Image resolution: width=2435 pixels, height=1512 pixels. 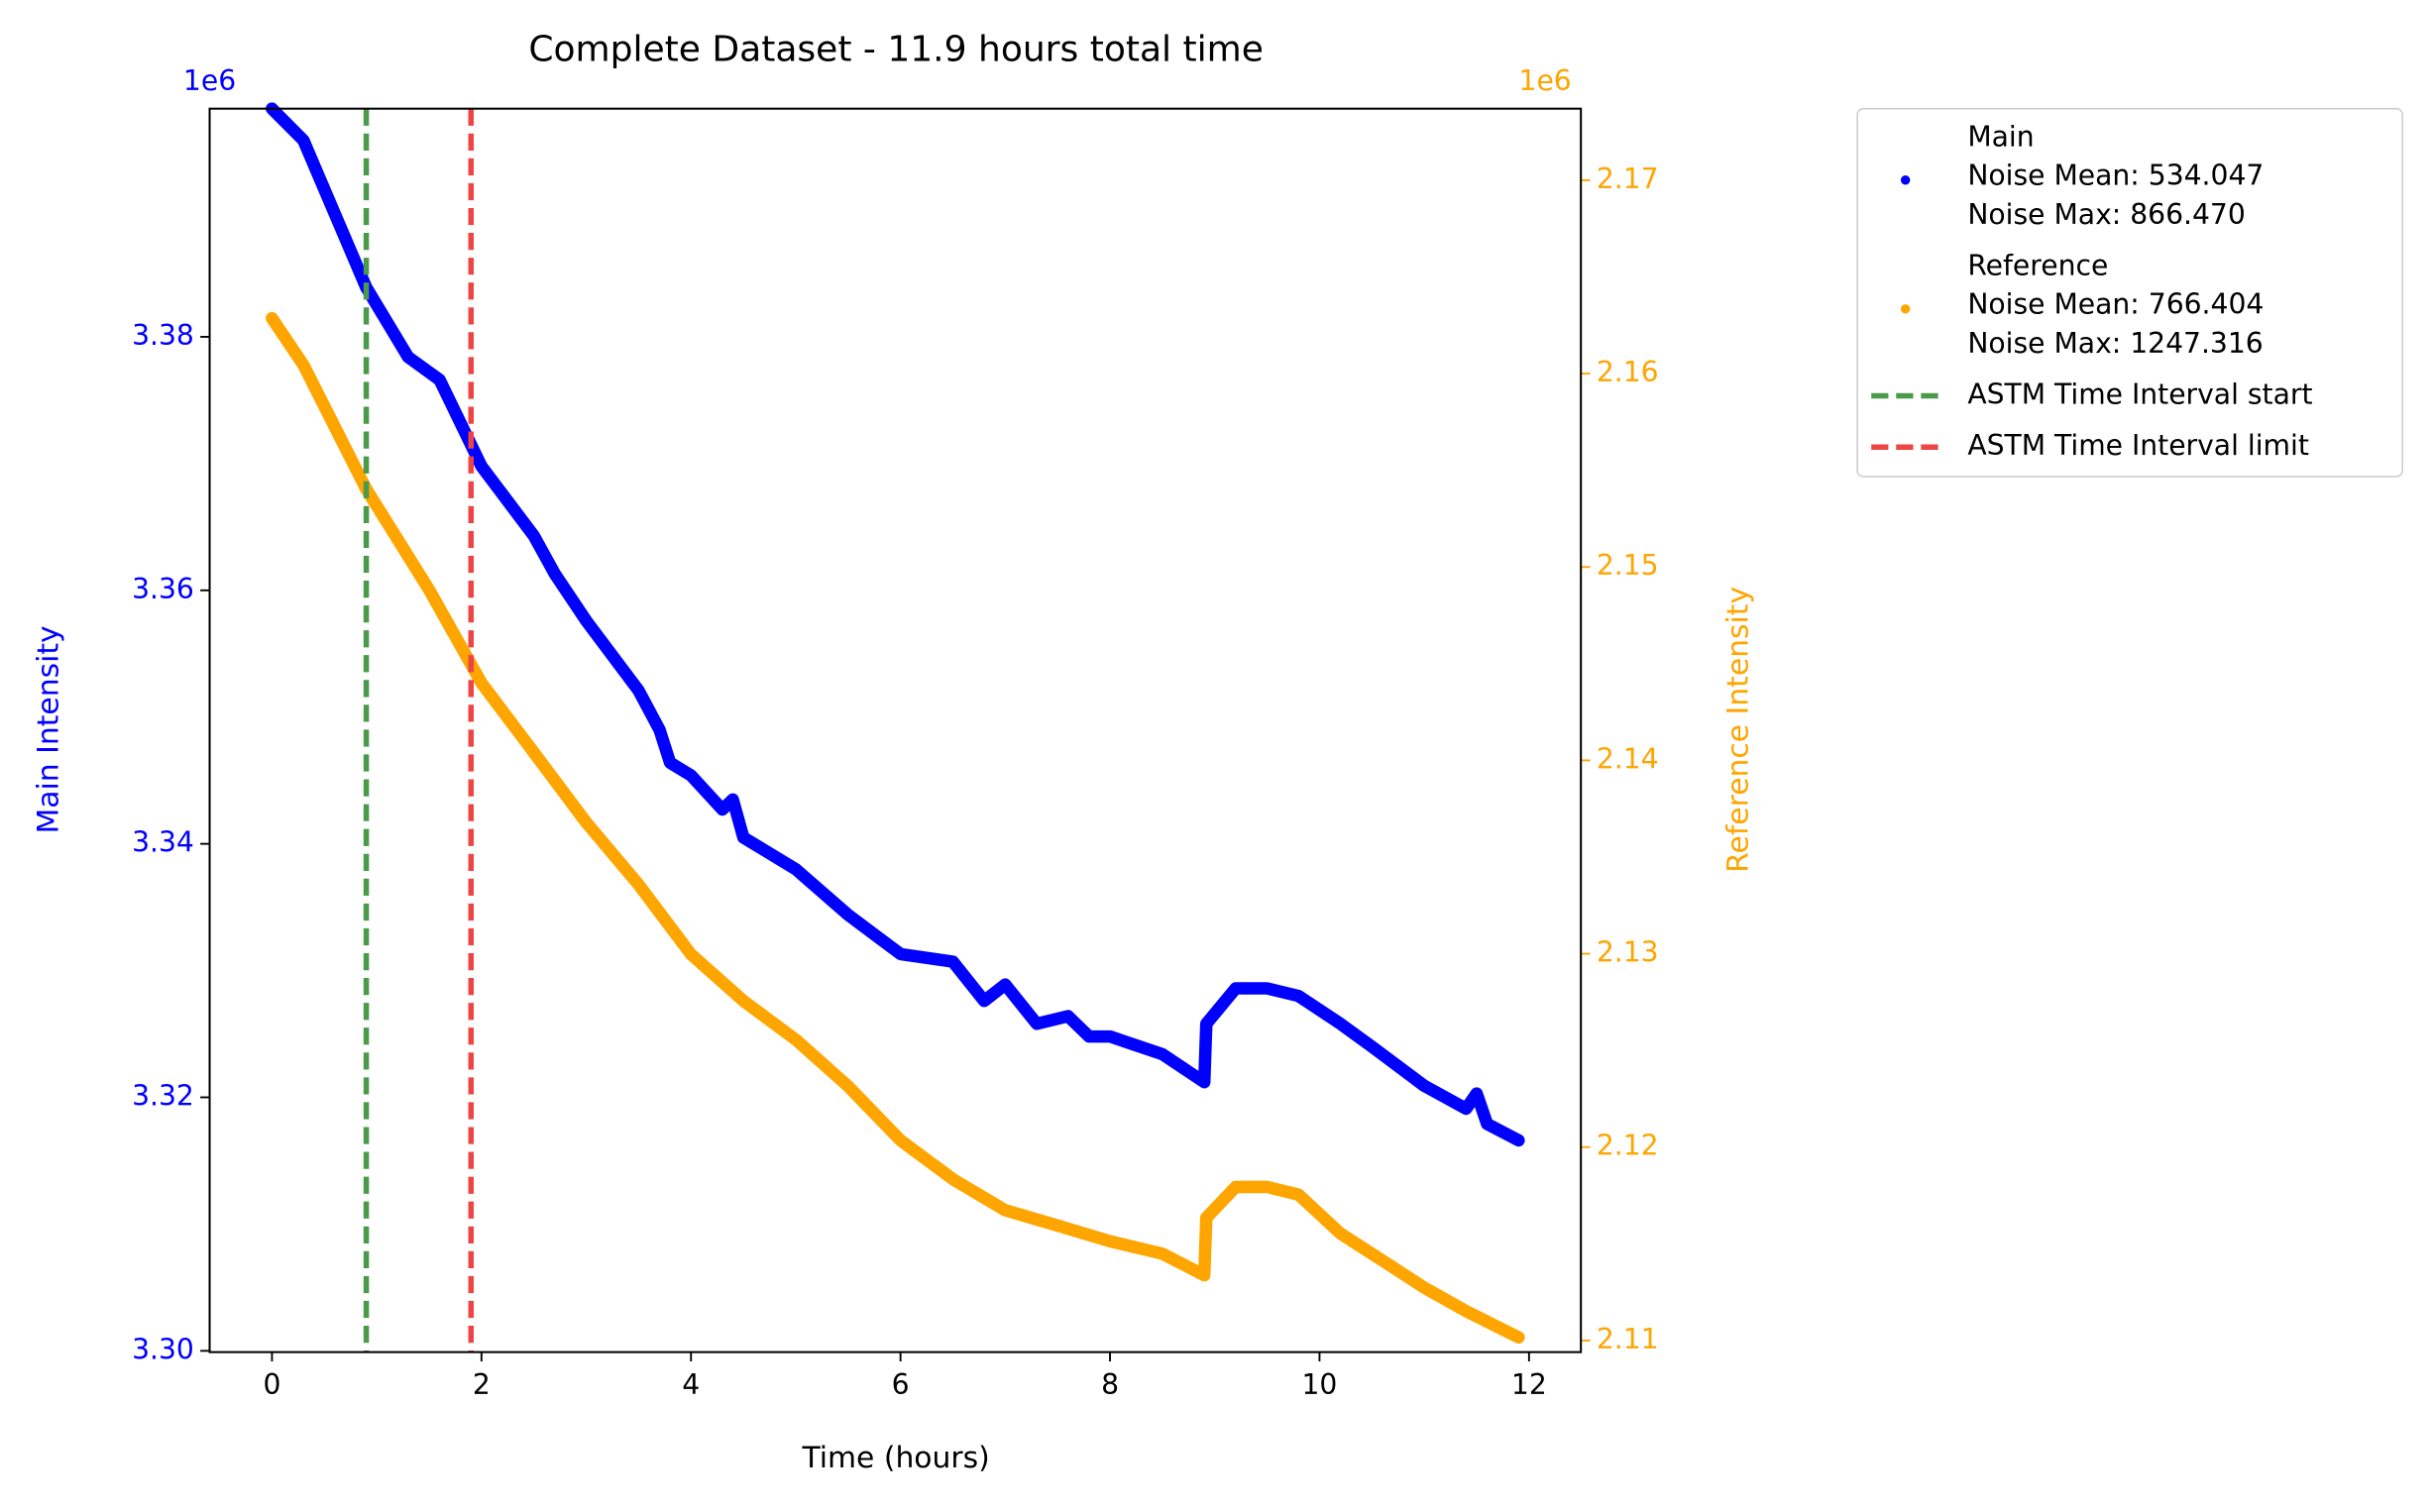 I want to click on x-tick-label: 12, so click(x=1529, y=1385).